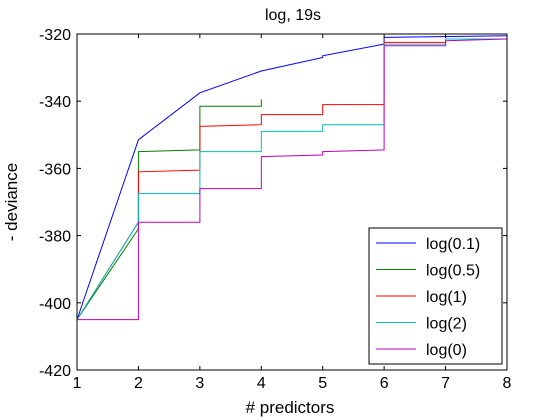  What do you see at coordinates (322, 383) in the screenshot?
I see `x-tick-label: 5` at bounding box center [322, 383].